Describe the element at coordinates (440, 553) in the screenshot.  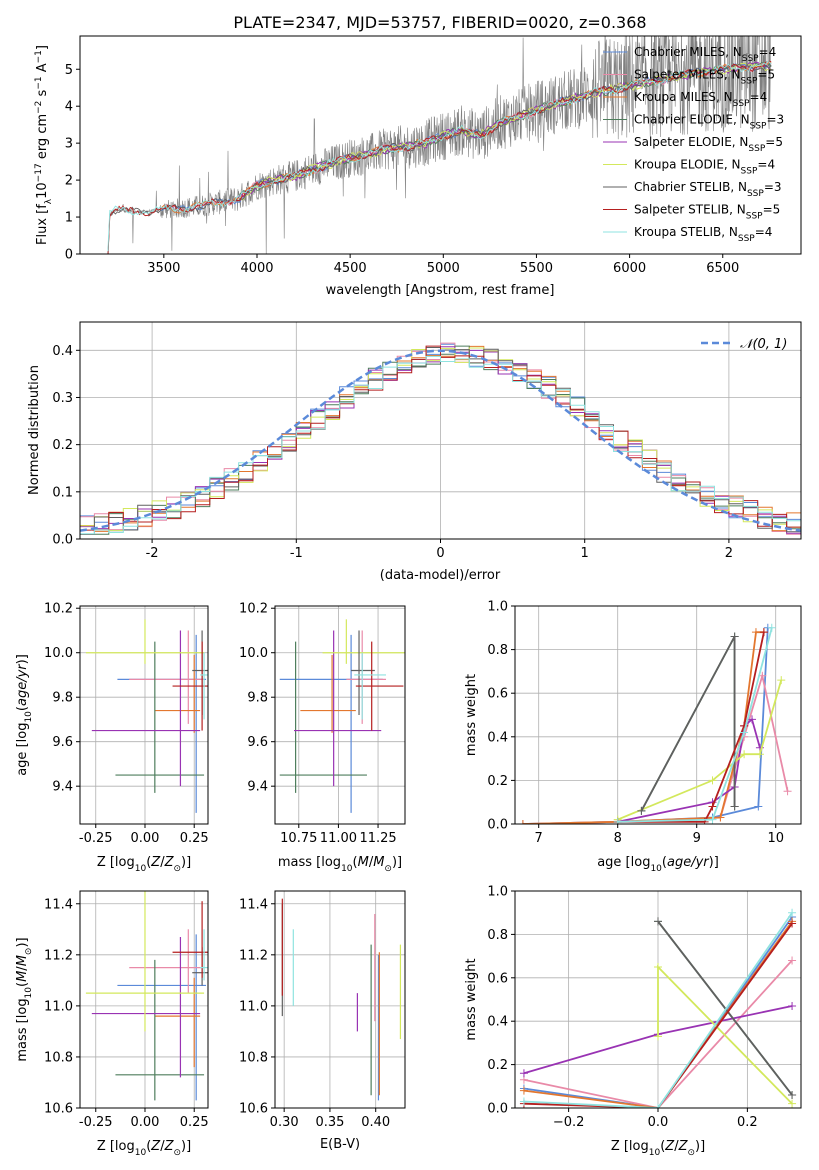
I see `x-tick-label: 0` at that location.